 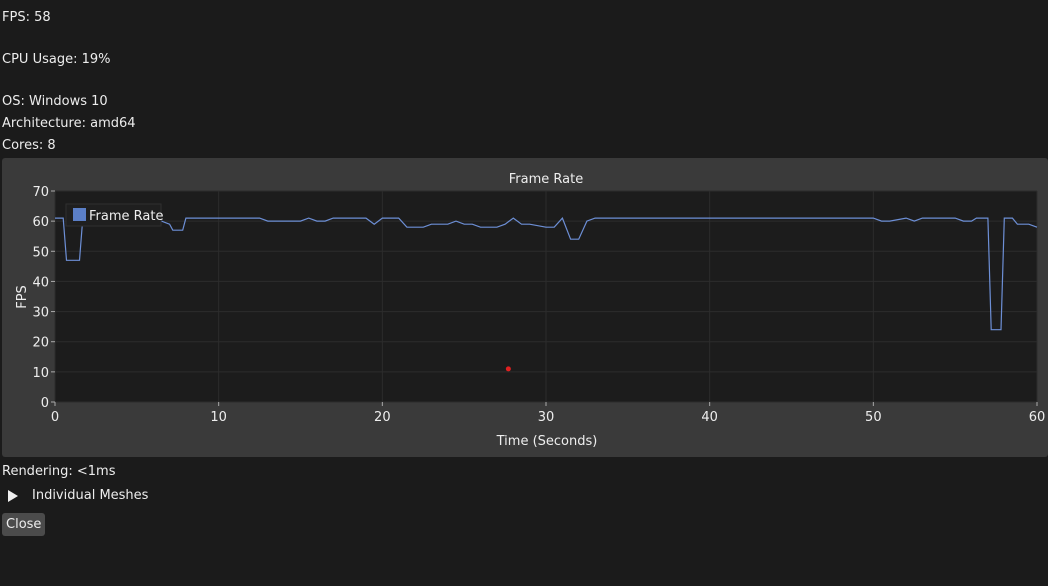 What do you see at coordinates (40, 373) in the screenshot?
I see `y-tick-label: 10` at bounding box center [40, 373].